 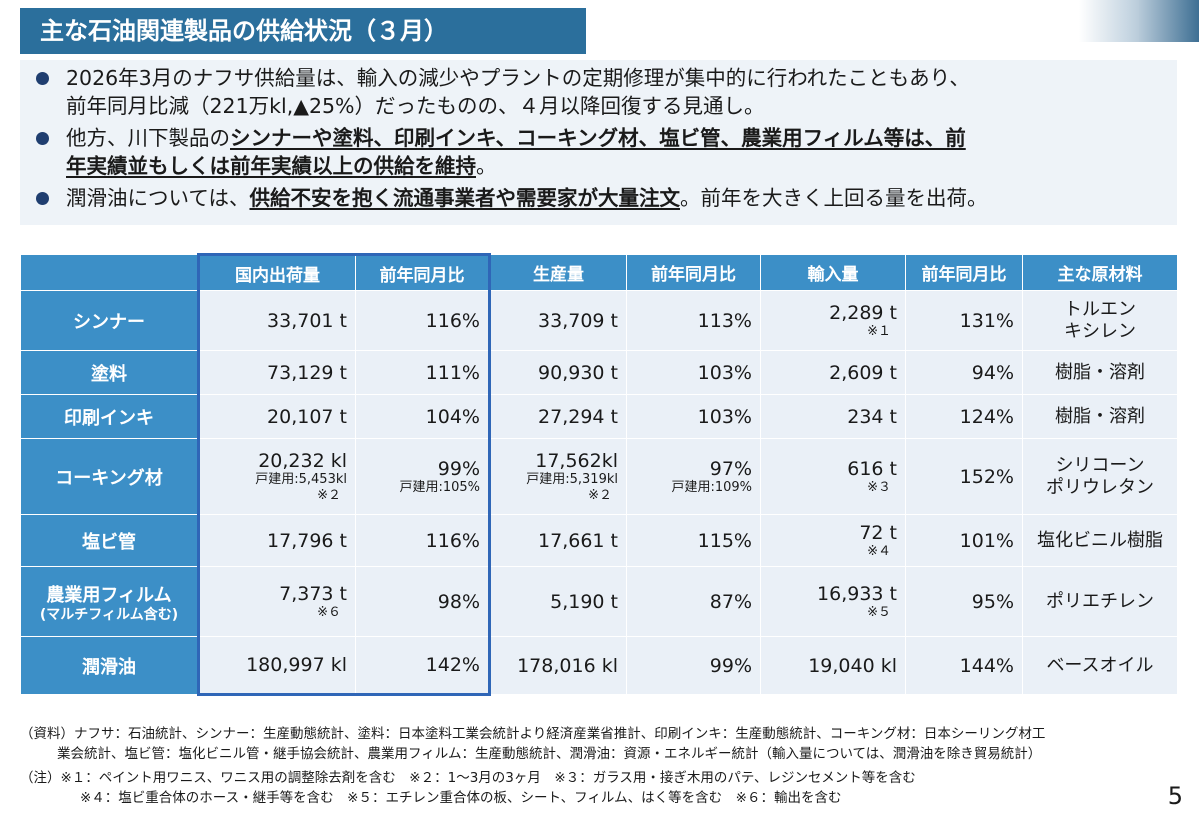 I want to click on shipment-cell: 73,129 t, so click(x=276, y=372).